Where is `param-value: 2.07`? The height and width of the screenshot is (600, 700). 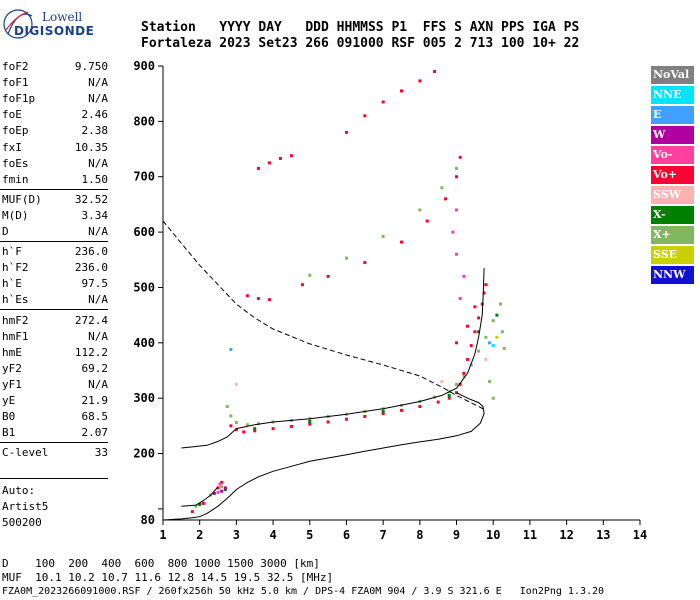
param-value: 2.07 is located at coordinates (95, 433).